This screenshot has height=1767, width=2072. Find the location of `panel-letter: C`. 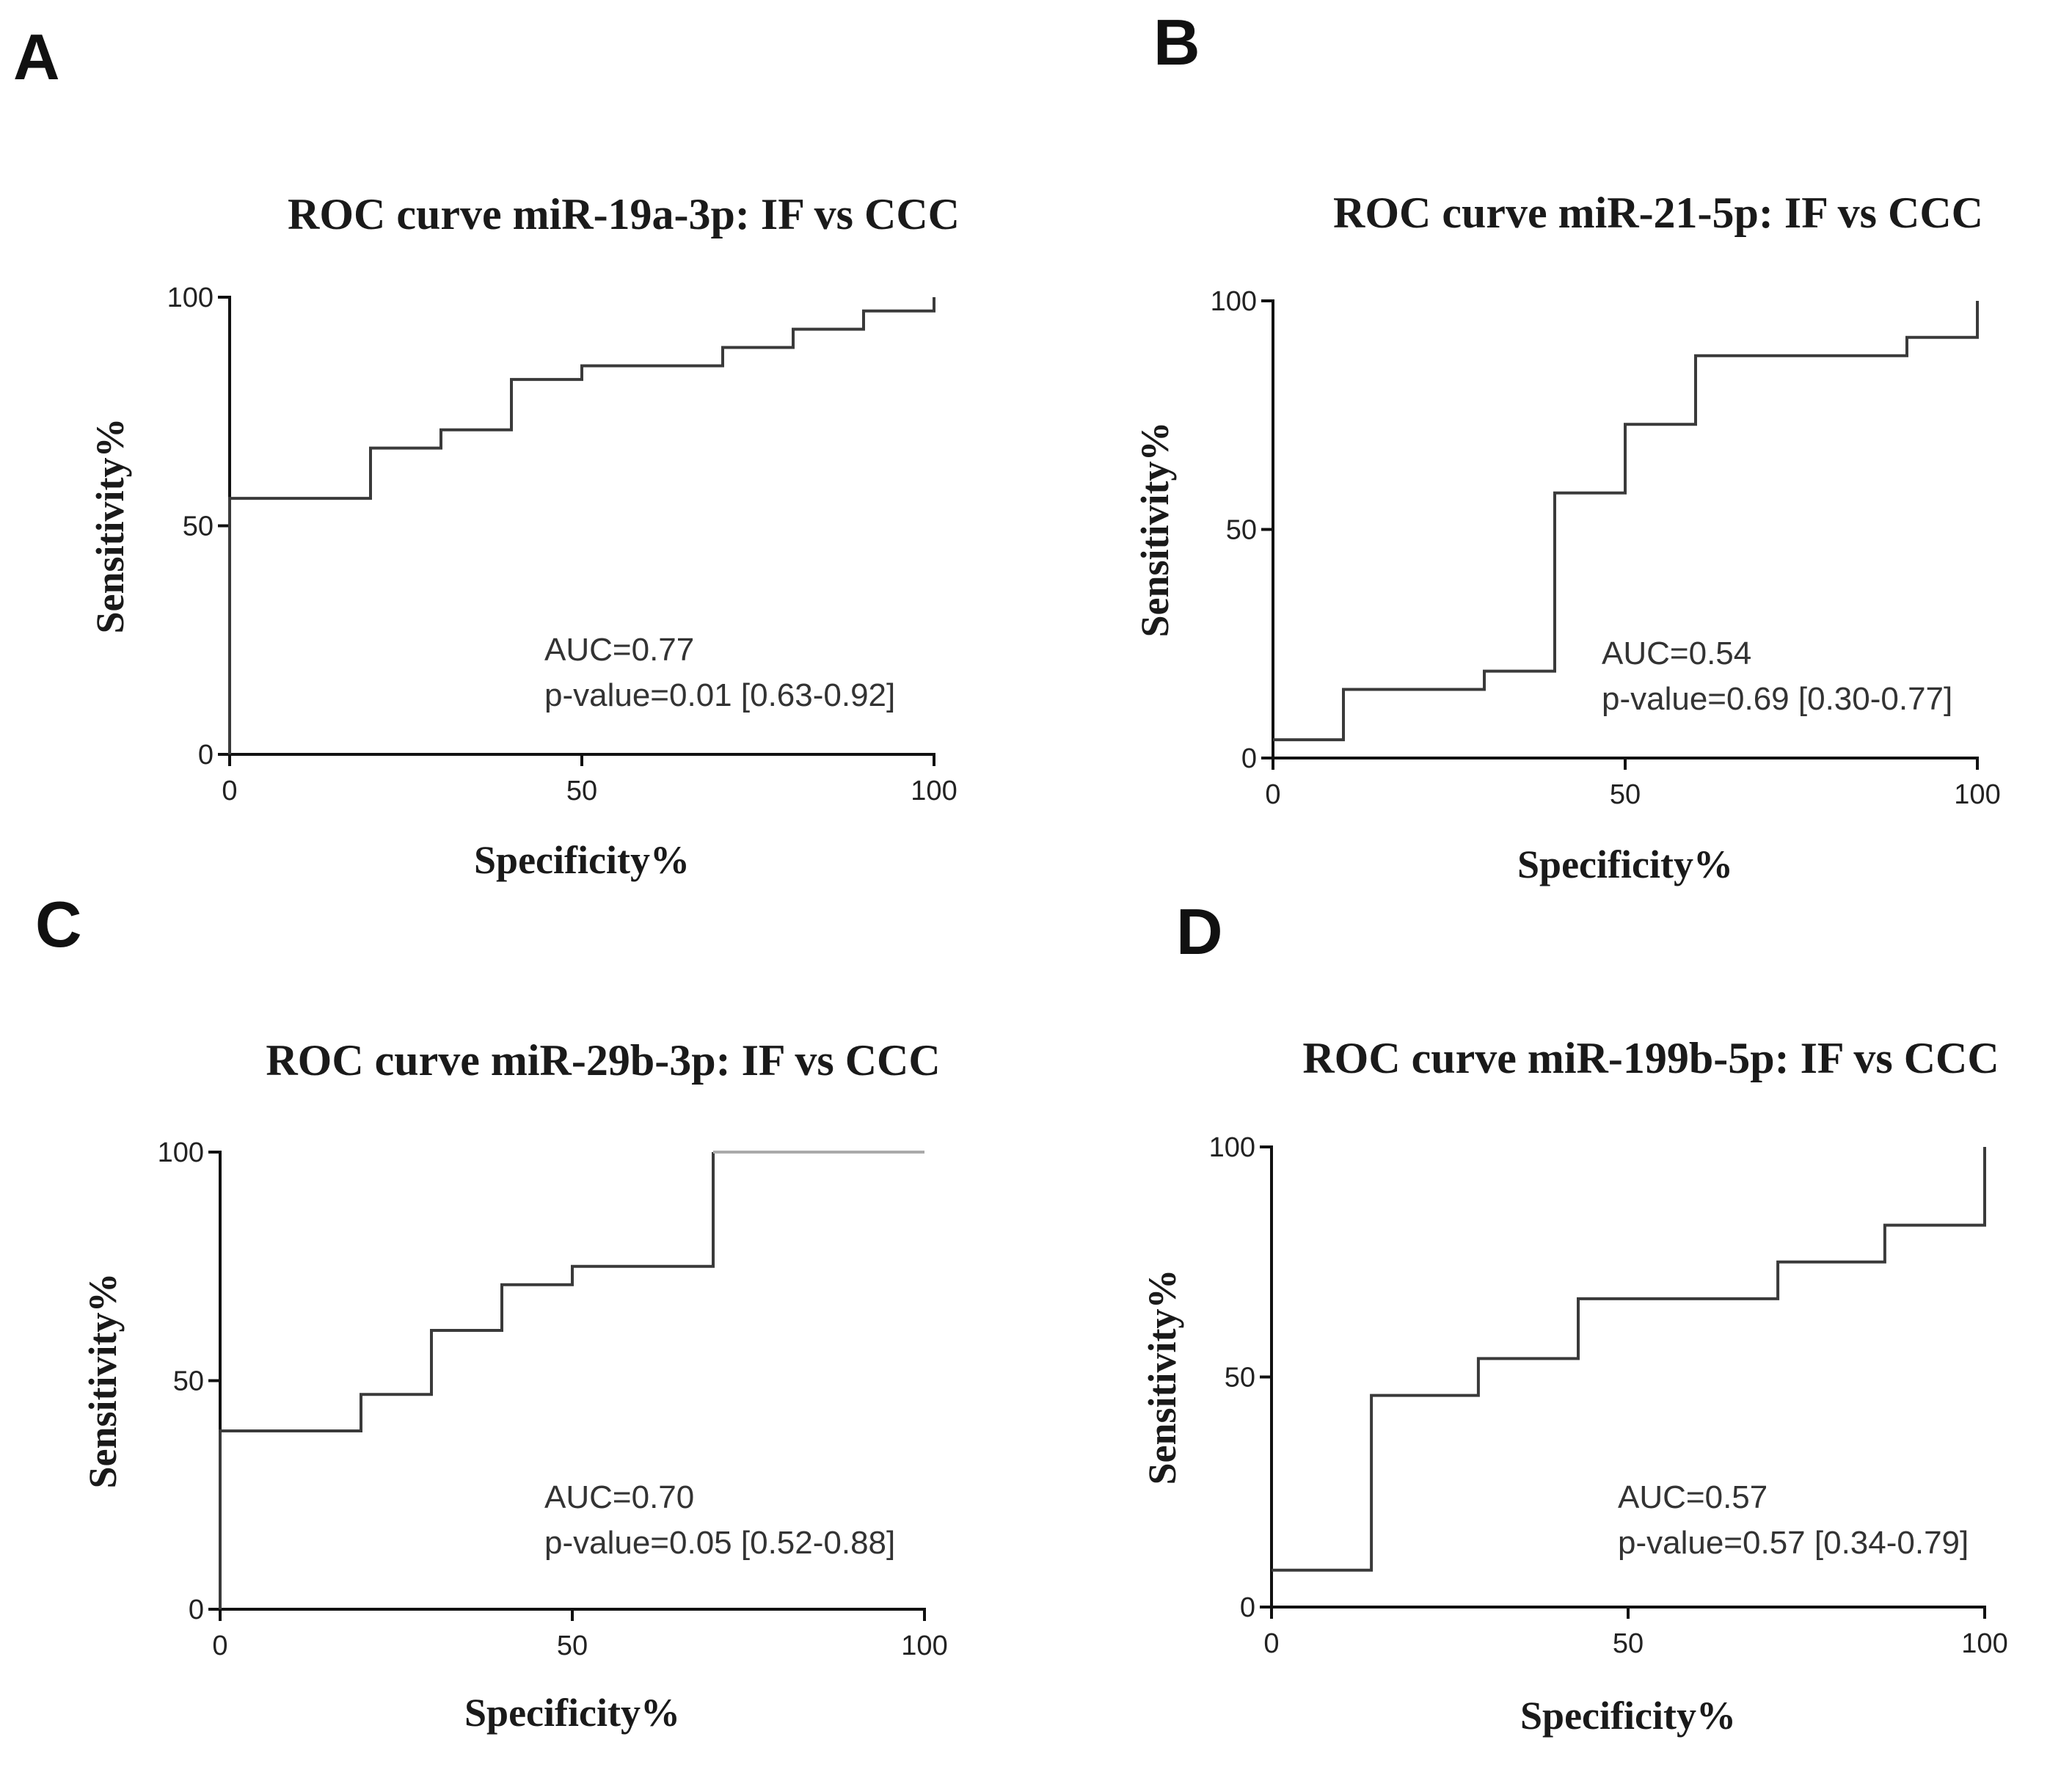

panel-letter: C is located at coordinates (58, 924).